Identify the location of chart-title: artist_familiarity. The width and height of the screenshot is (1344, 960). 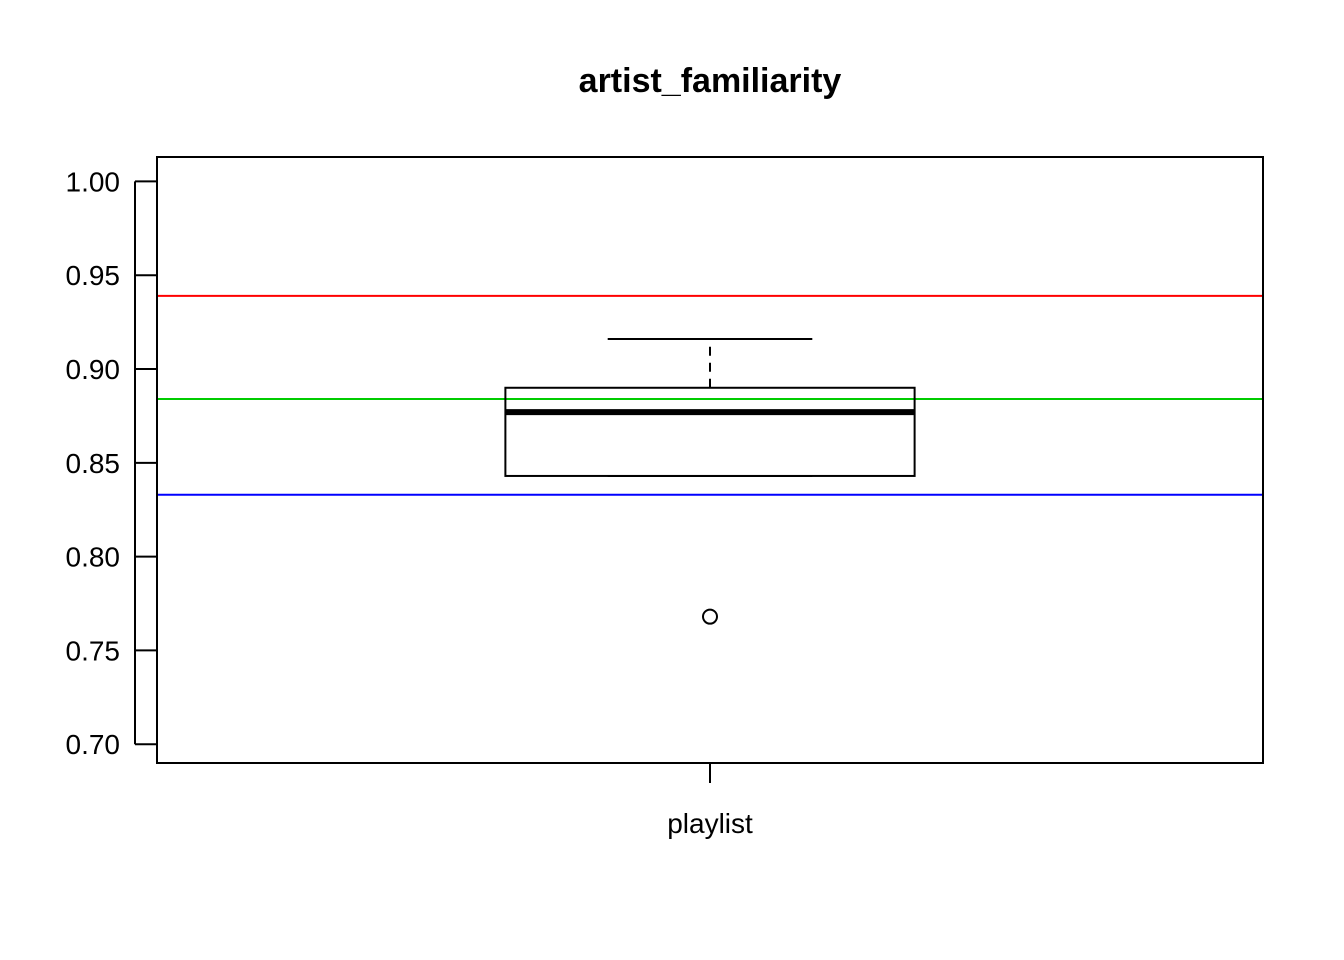
(710, 81).